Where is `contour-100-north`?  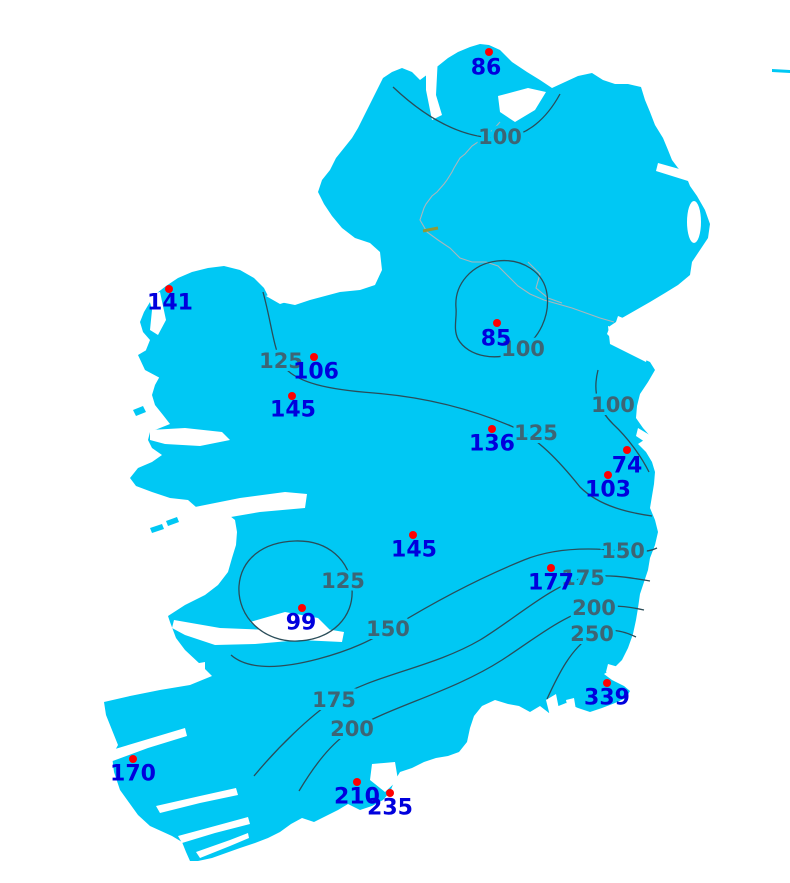 contour-100-north is located at coordinates (476, 112).